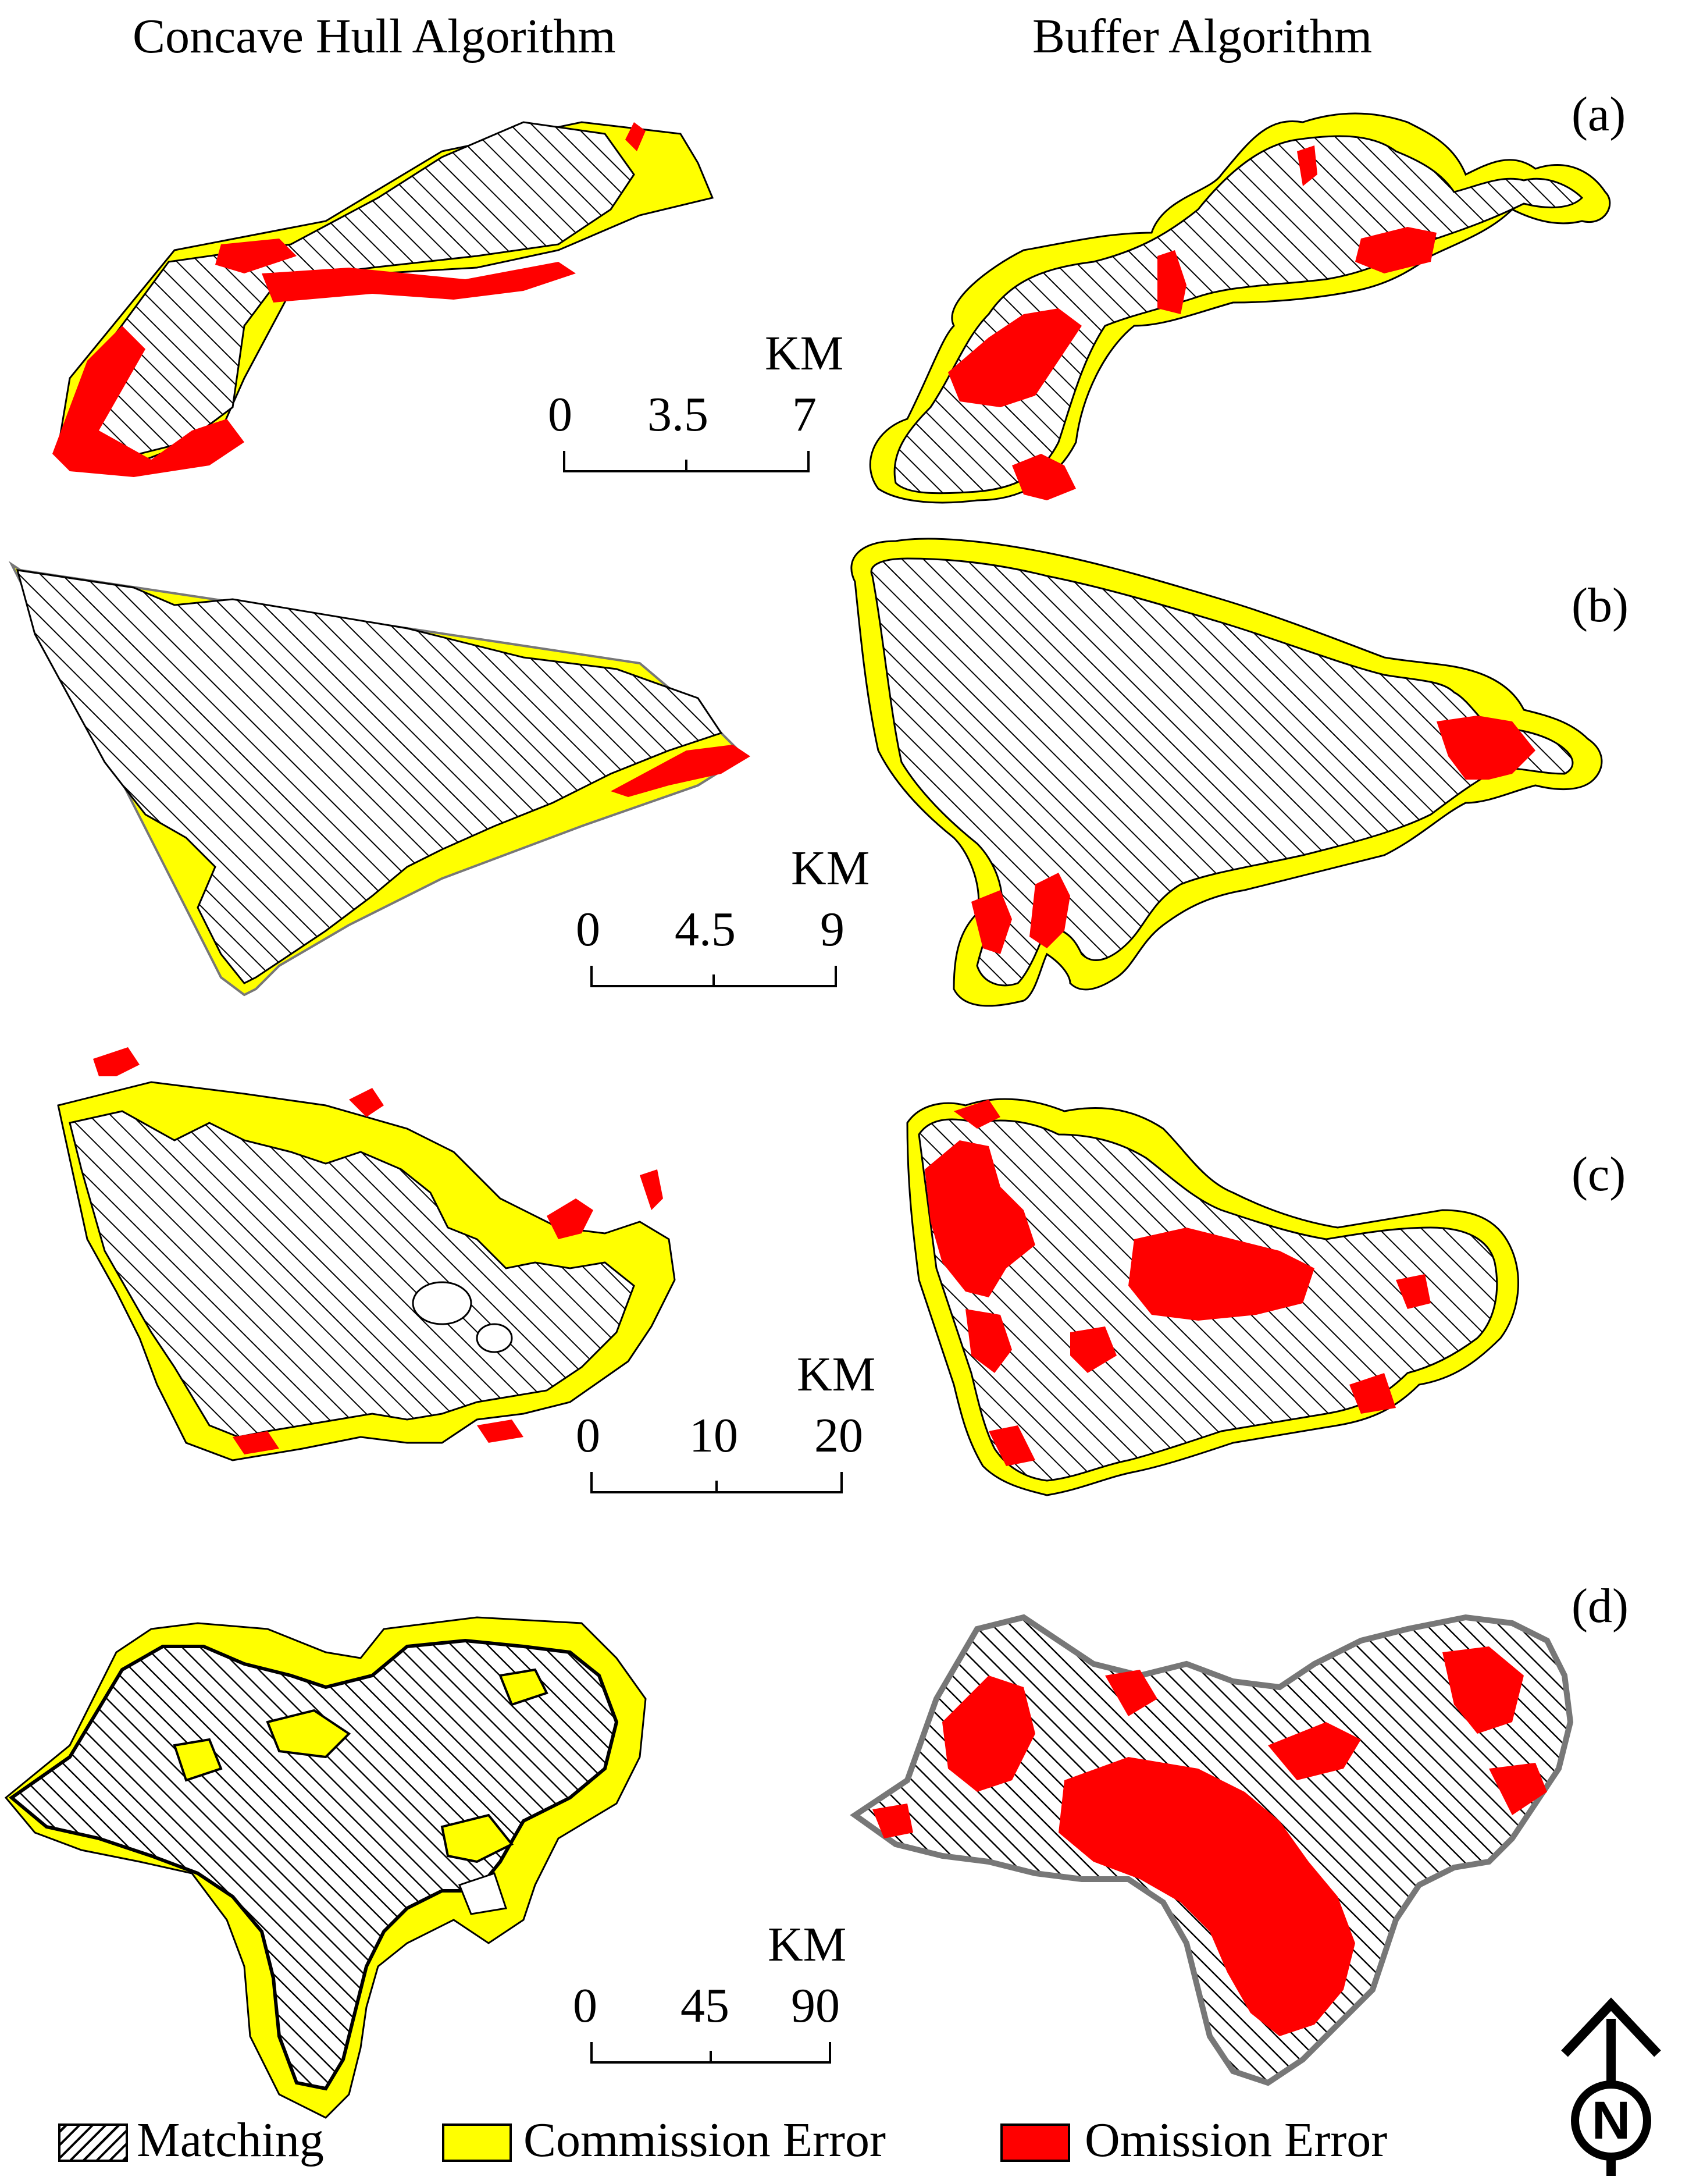 The height and width of the screenshot is (2184, 1689). I want to click on map-a-buffer, so click(1240, 308).